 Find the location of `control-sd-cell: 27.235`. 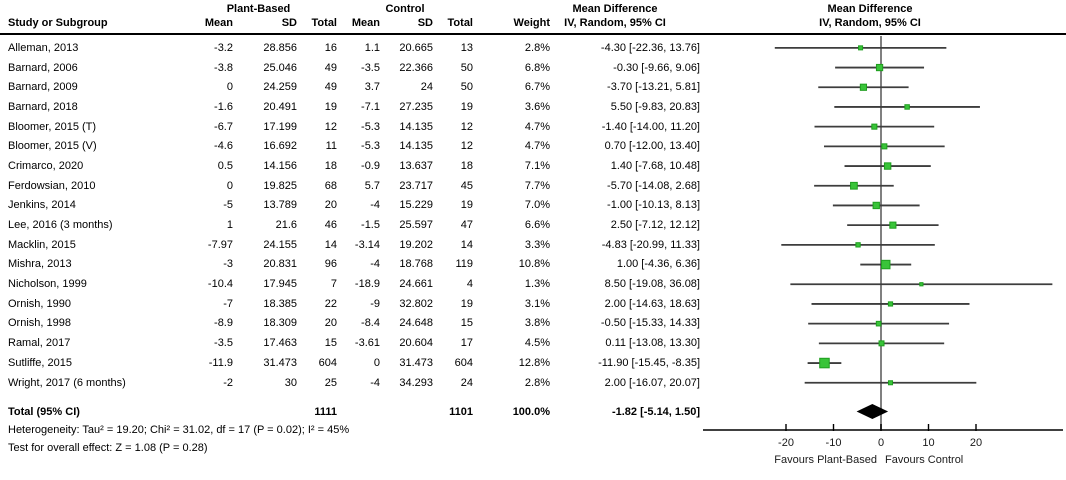

control-sd-cell: 27.235 is located at coordinates (416, 106).